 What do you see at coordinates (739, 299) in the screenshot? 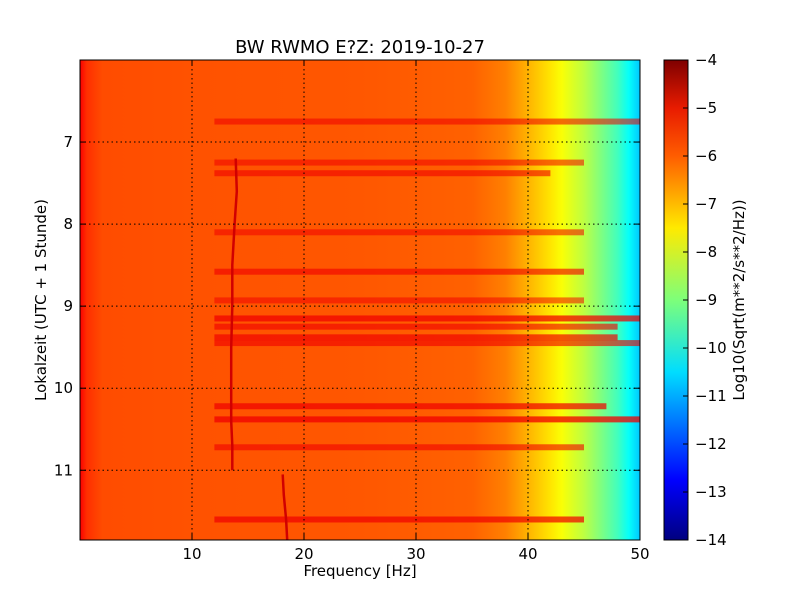
I see `colorbar-label: Log10(Sqrt(m**2/s**2/Hz))` at bounding box center [739, 299].